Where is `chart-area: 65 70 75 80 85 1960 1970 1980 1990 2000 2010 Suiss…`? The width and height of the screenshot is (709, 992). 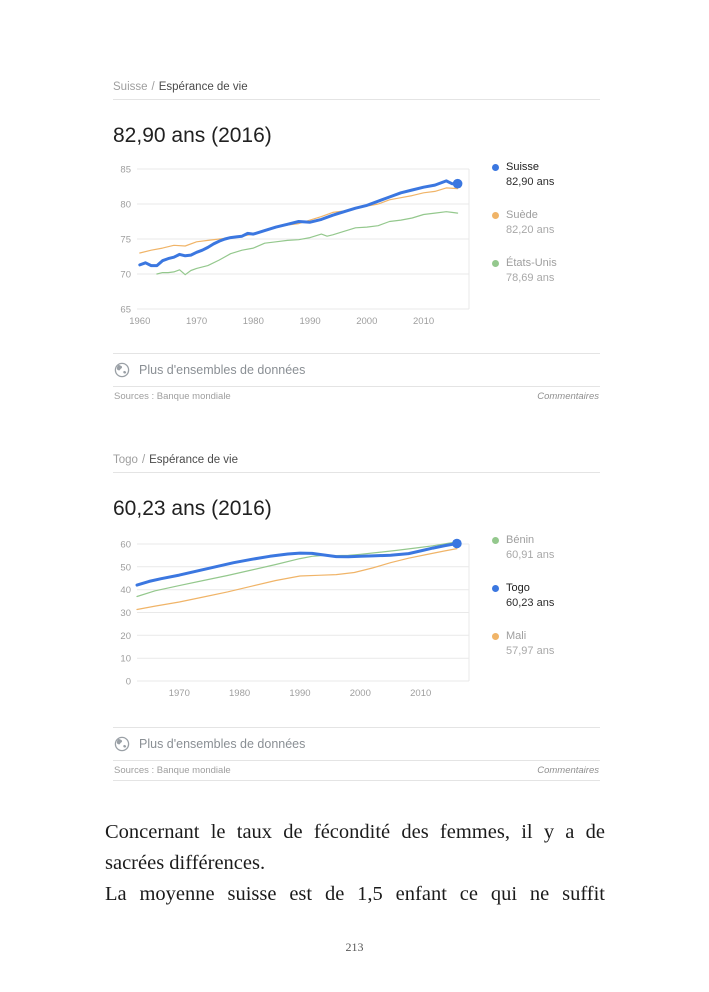
chart-area: 65 70 75 80 85 1960 1970 1980 1990 2000 2010 Suiss… is located at coordinates (356, 245).